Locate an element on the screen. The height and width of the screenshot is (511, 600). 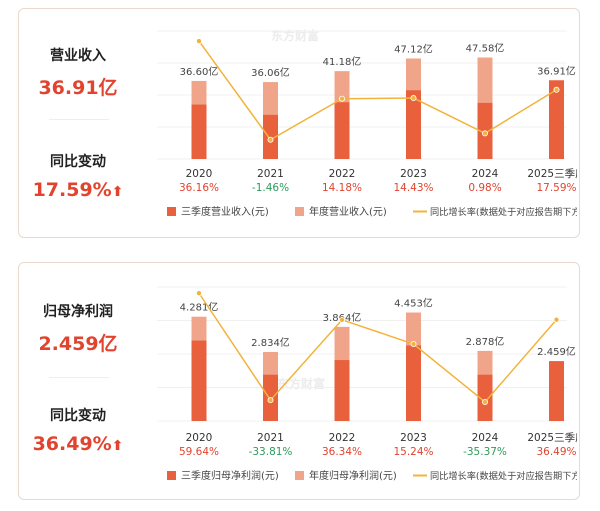
revenue-change-metric: 同比变动 17.59%⬆ is located at coordinates (78, 176).